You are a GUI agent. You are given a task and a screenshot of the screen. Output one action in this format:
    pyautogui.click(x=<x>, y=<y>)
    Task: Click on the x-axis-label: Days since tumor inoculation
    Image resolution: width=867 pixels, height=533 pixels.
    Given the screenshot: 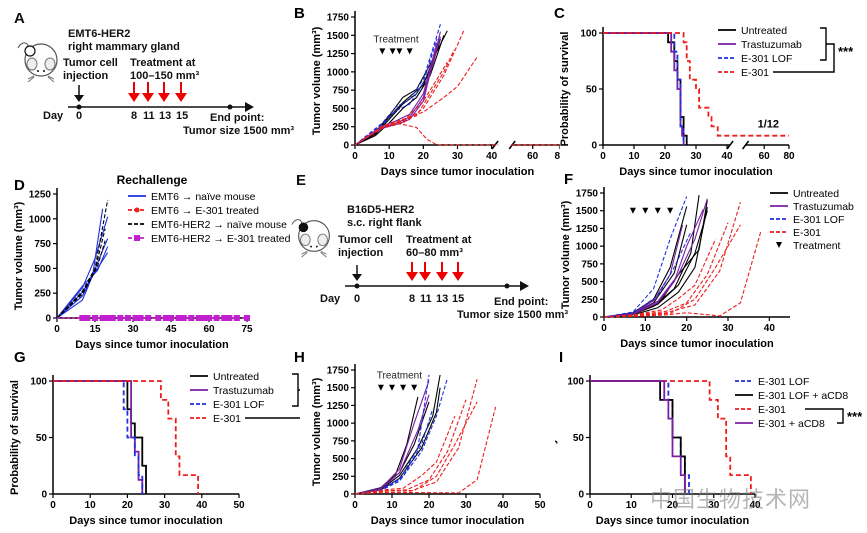 What is the action you would take?
    pyautogui.click(x=458, y=172)
    